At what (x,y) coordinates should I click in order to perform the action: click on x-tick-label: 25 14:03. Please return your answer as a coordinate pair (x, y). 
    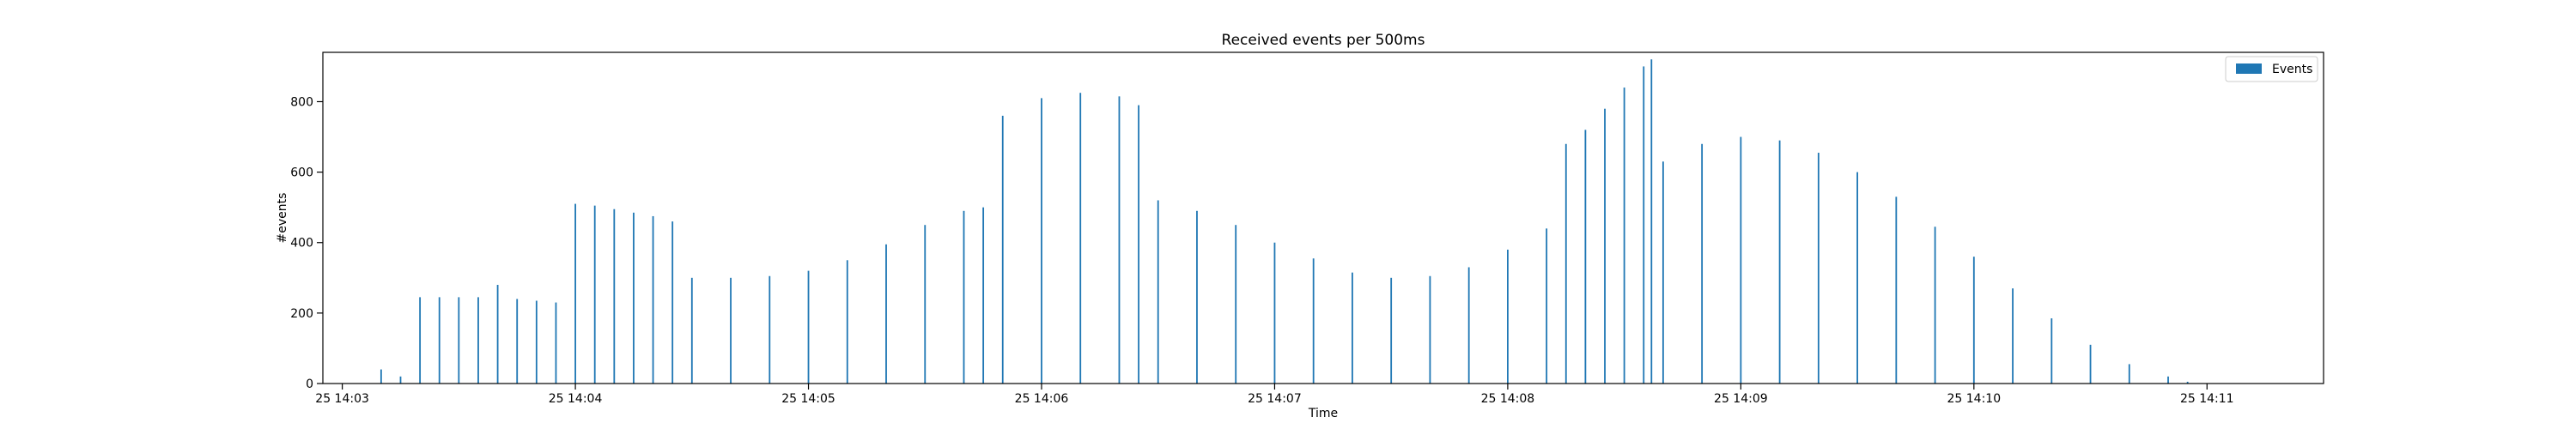
    Looking at the image, I should click on (342, 399).